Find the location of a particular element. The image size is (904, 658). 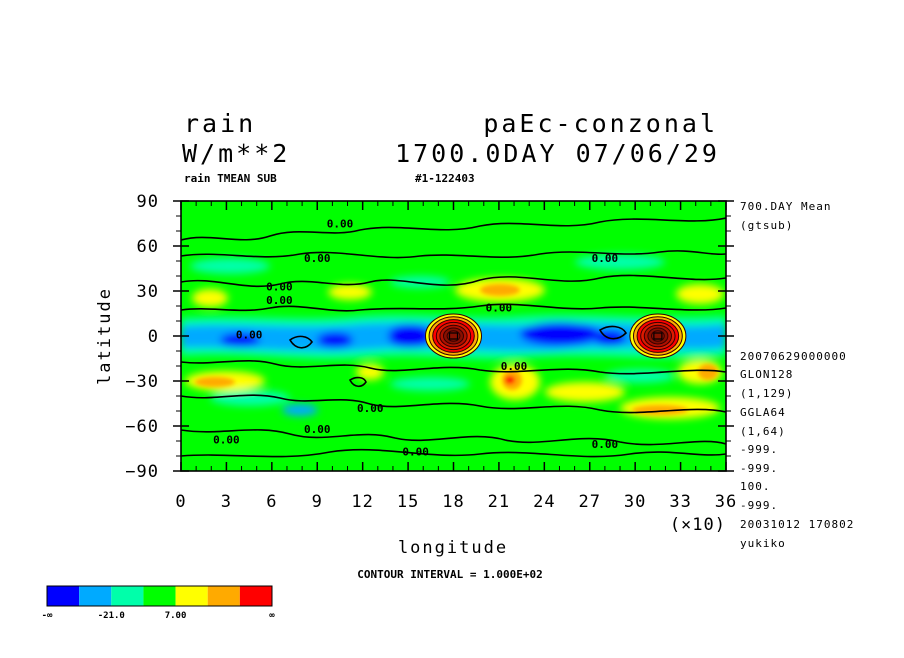

colorbar-label-1: -21.0 is located at coordinates (111, 616).